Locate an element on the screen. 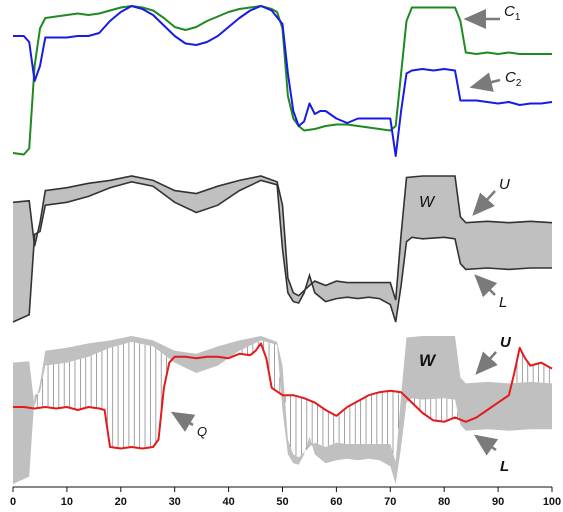  x-tick-label: 80 is located at coordinates (444, 502).